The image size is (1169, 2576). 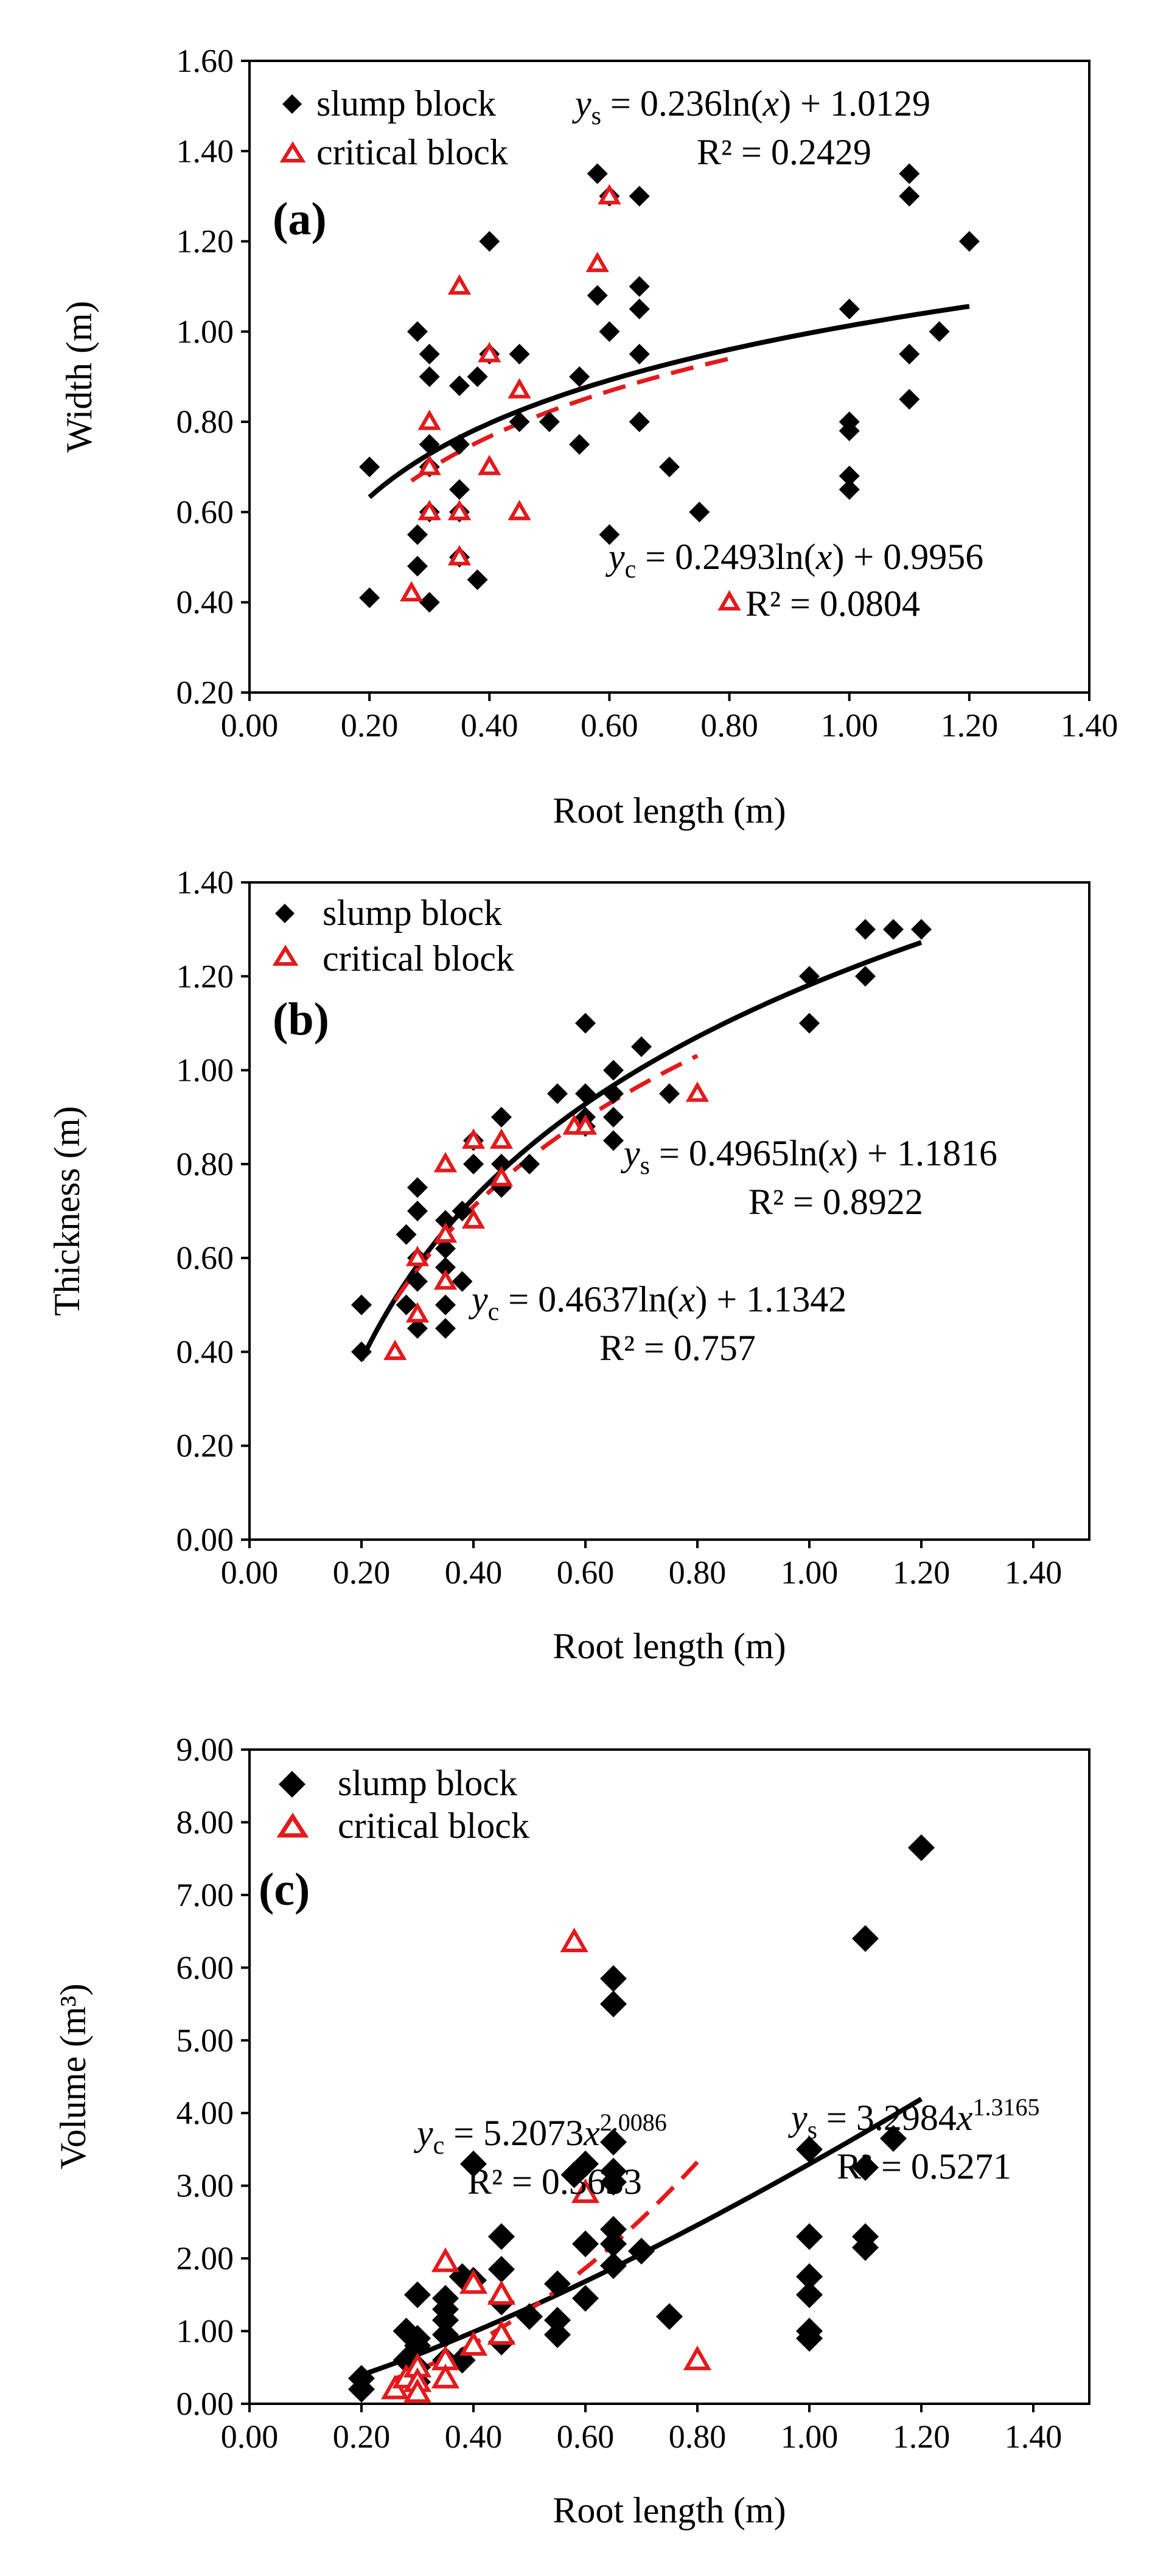 I want to click on critical-r2: R² = 0.3633, so click(x=554, y=2182).